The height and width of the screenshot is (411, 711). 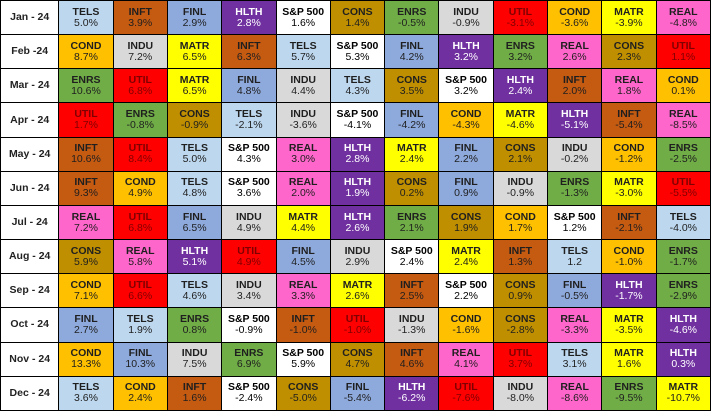 I want to click on return-value: 10.3%, so click(x=140, y=364).